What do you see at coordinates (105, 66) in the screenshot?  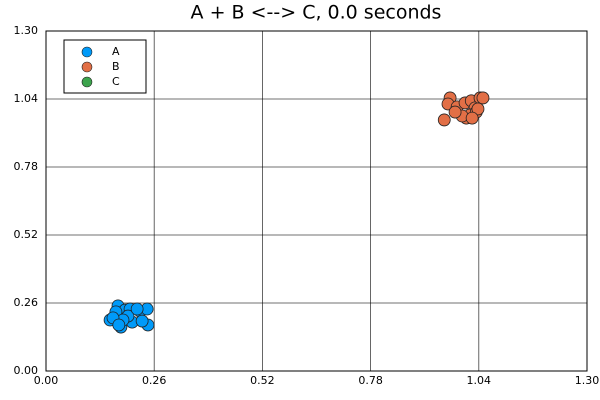 I see `legend-box` at bounding box center [105, 66].